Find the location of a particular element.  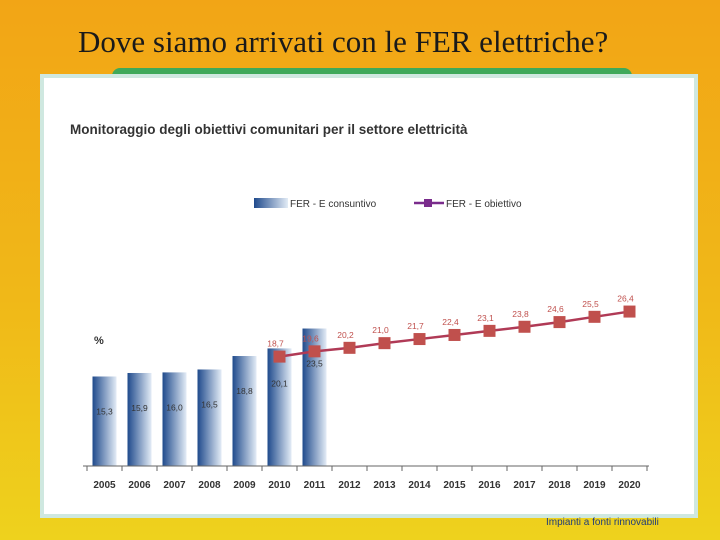

target-marker-2020 is located at coordinates (629, 311).